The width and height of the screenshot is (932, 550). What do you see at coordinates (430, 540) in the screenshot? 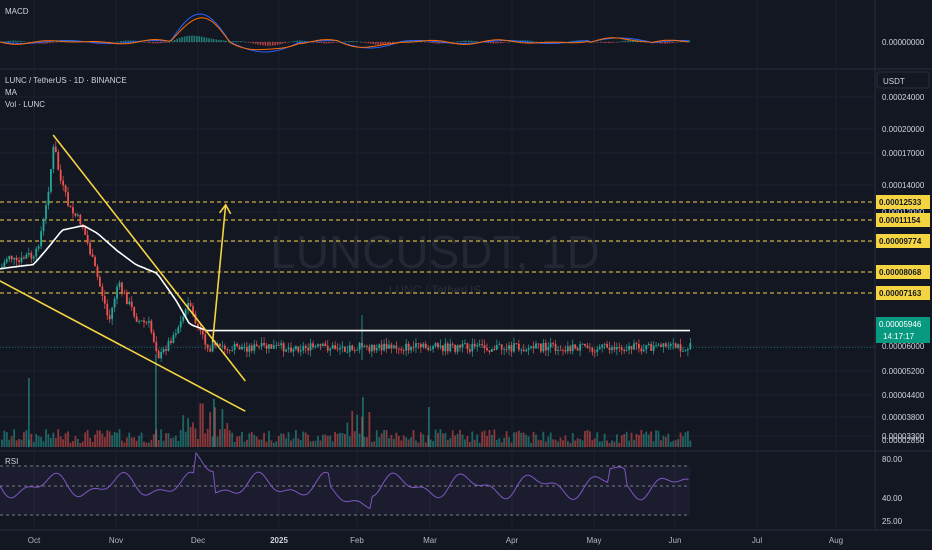
I see `time-axis-label: Mar` at bounding box center [430, 540].